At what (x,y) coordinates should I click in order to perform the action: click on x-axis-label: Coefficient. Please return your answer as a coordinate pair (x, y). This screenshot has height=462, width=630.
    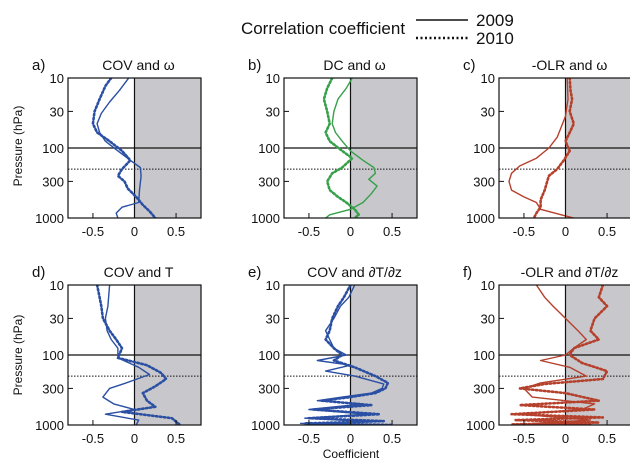
    Looking at the image, I should click on (351, 454).